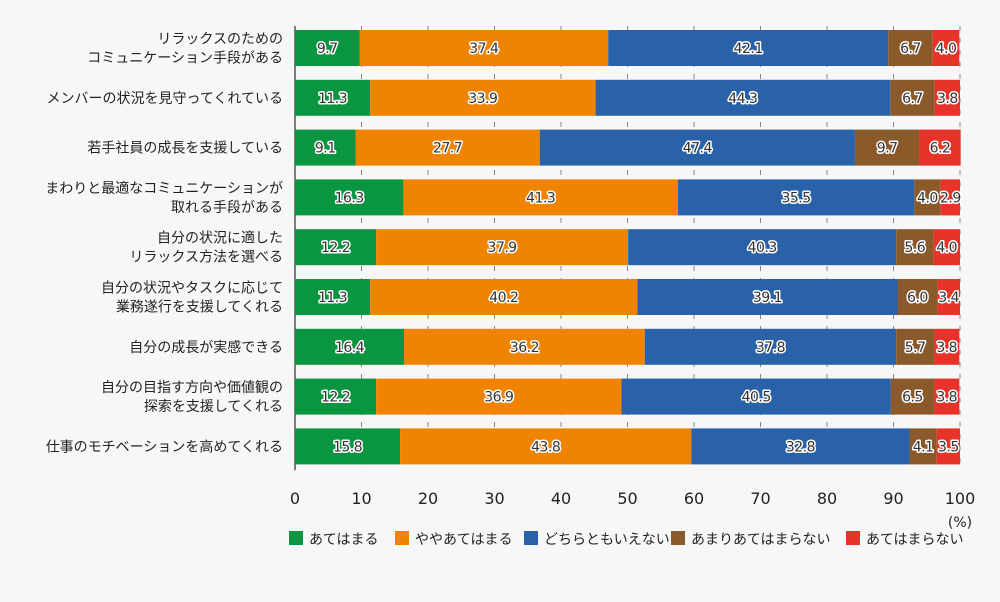  What do you see at coordinates (960, 523) in the screenshot?
I see `x-unit-label: (%)` at bounding box center [960, 523].